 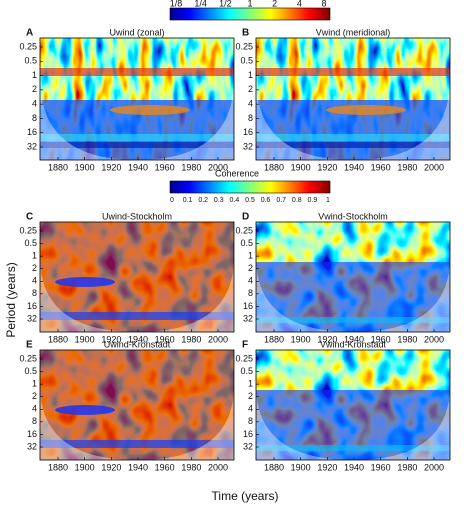 I want to click on colorbar-label: 1/2, so click(x=225, y=4).